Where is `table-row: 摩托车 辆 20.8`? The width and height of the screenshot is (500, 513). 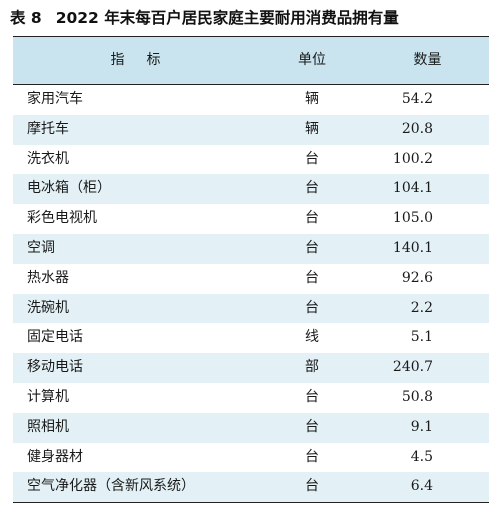
table-row: 摩托车 辆 20.8 is located at coordinates (251, 129).